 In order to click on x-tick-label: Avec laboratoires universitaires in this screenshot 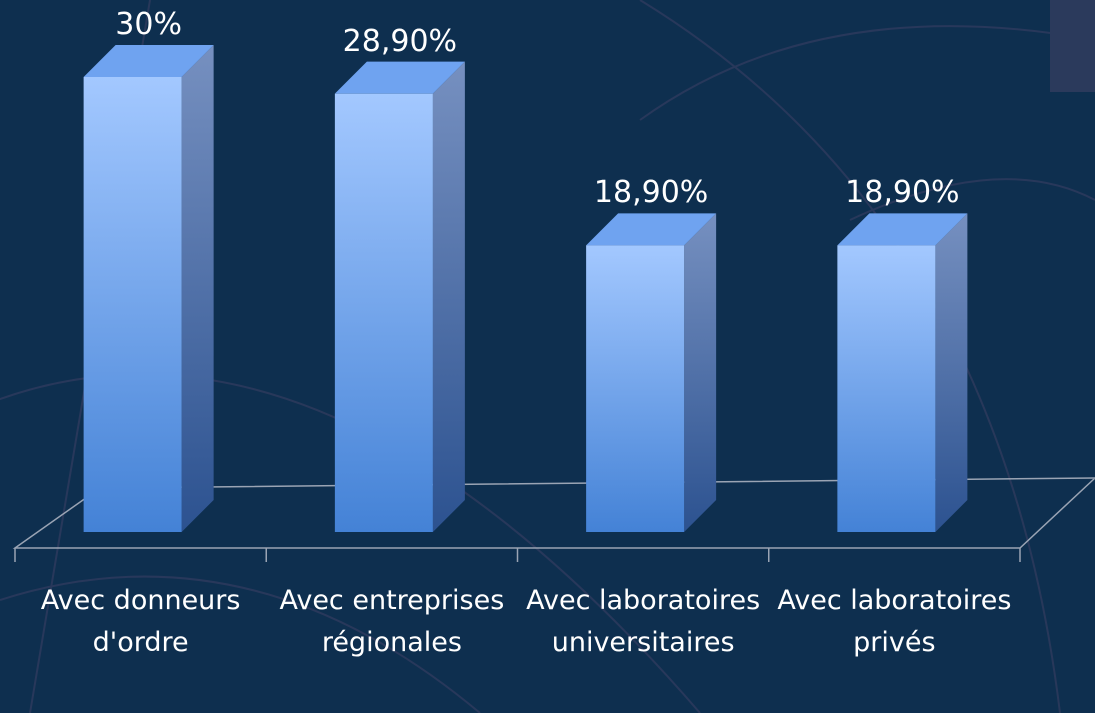, I will do `click(643, 621)`.